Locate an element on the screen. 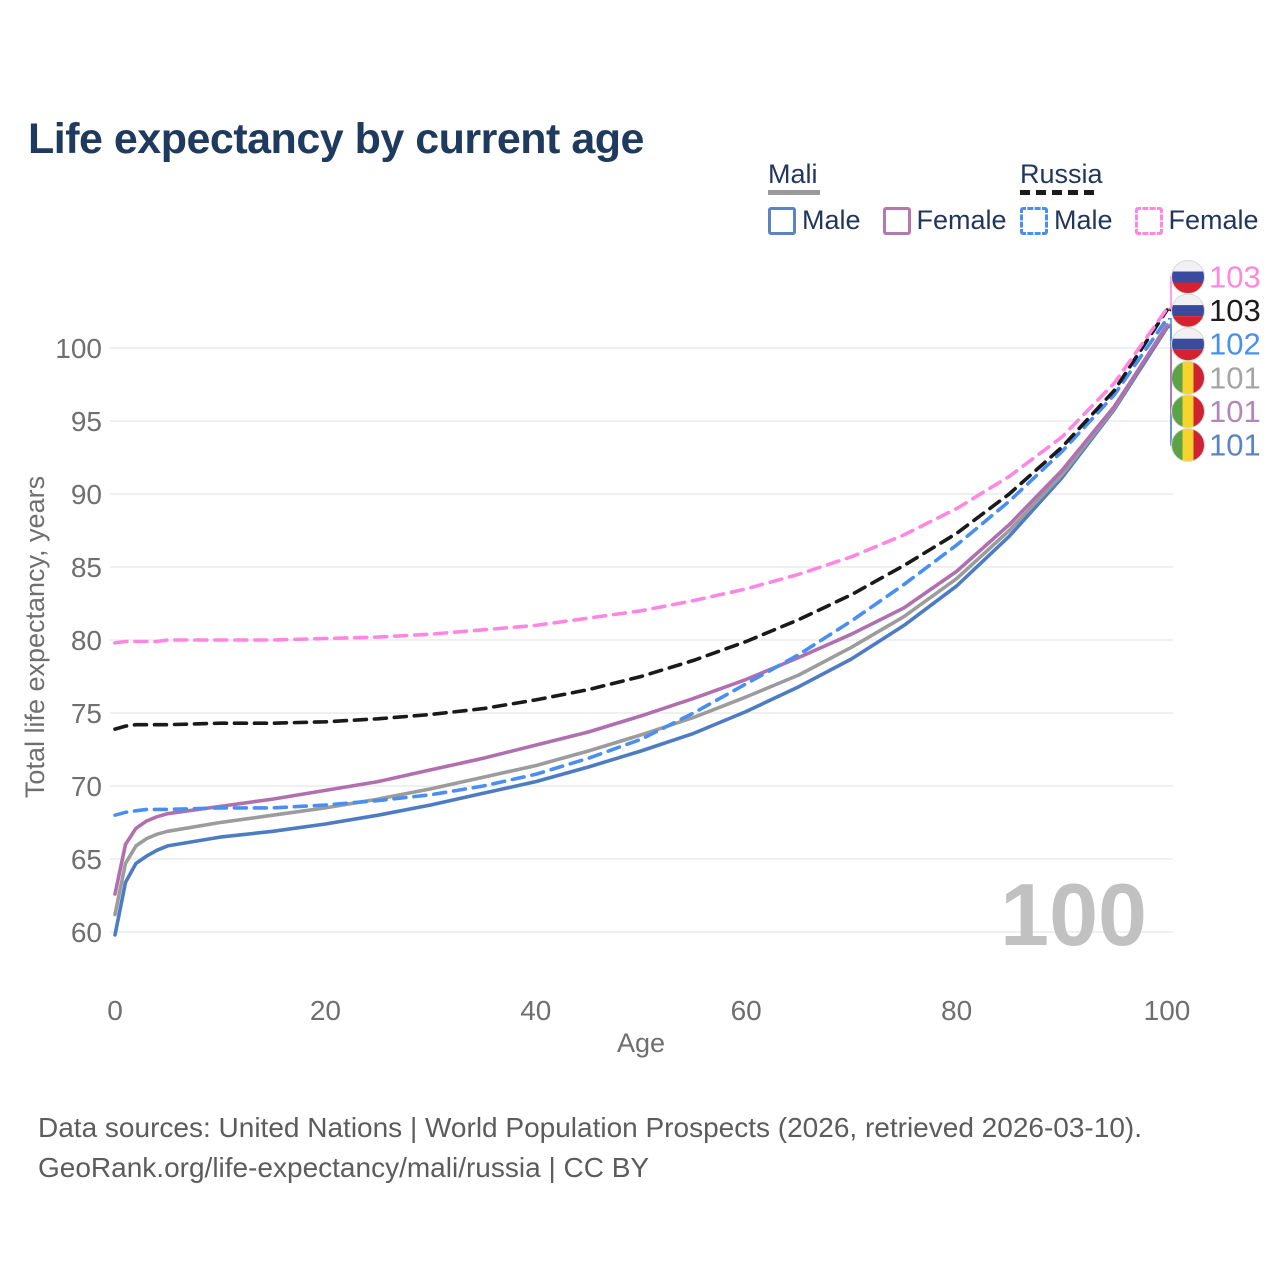 This screenshot has width=1280, height=1280. x-tick-label: 20 is located at coordinates (325, 1010).